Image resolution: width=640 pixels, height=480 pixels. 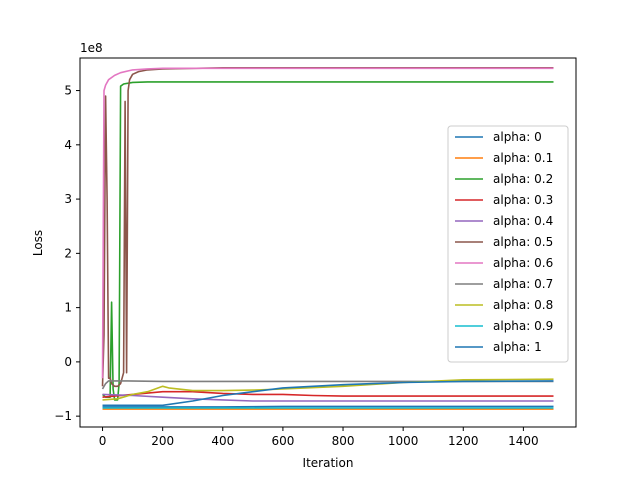 I want to click on x-tick-label-6: 1200, so click(x=463, y=441).